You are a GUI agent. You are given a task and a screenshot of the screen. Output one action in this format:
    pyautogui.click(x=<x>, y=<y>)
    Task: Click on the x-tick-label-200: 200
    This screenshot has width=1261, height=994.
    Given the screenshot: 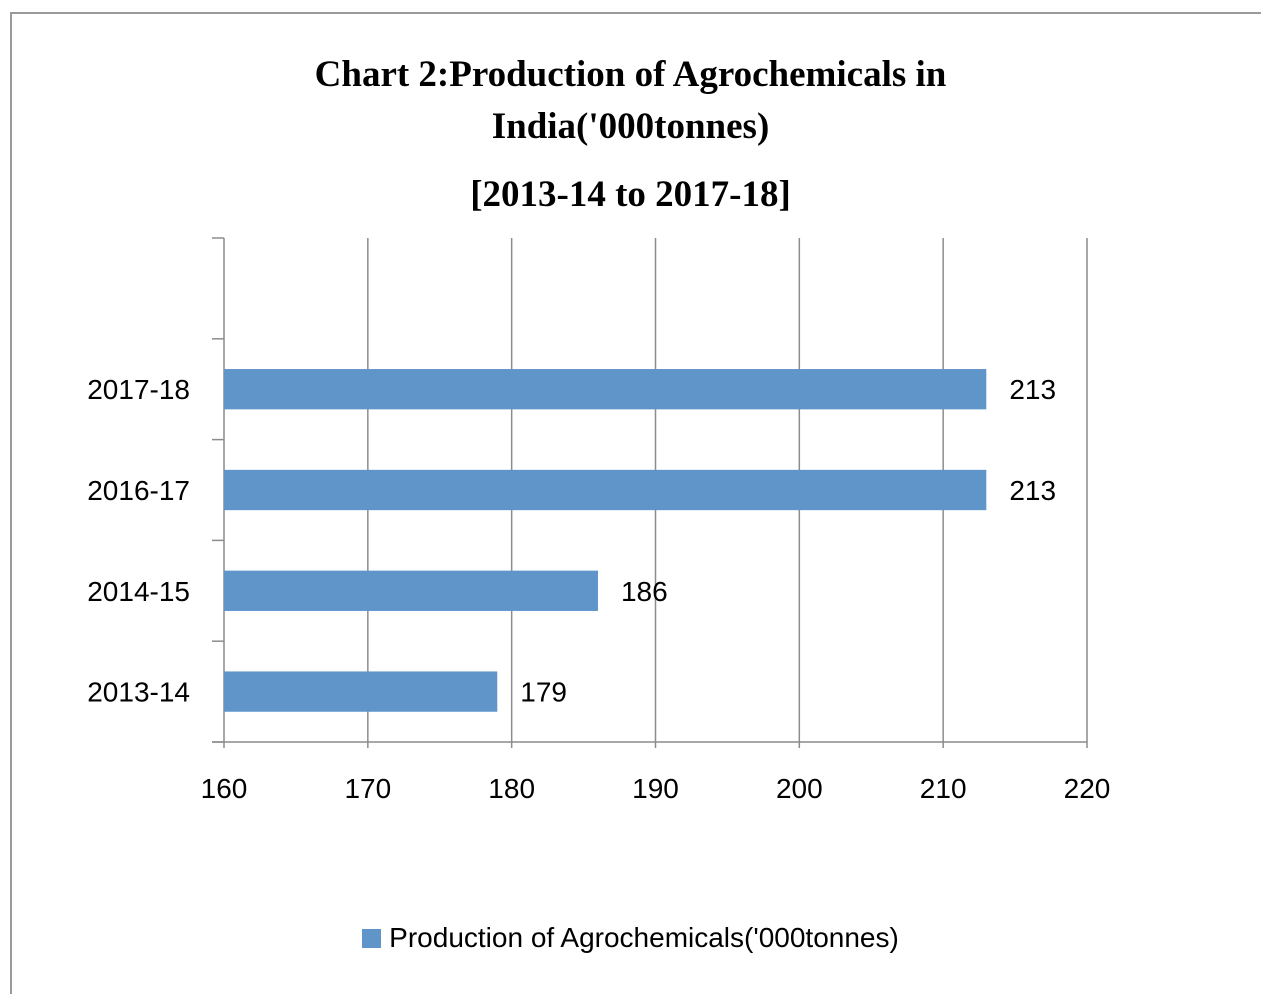 What is the action you would take?
    pyautogui.click(x=799, y=788)
    